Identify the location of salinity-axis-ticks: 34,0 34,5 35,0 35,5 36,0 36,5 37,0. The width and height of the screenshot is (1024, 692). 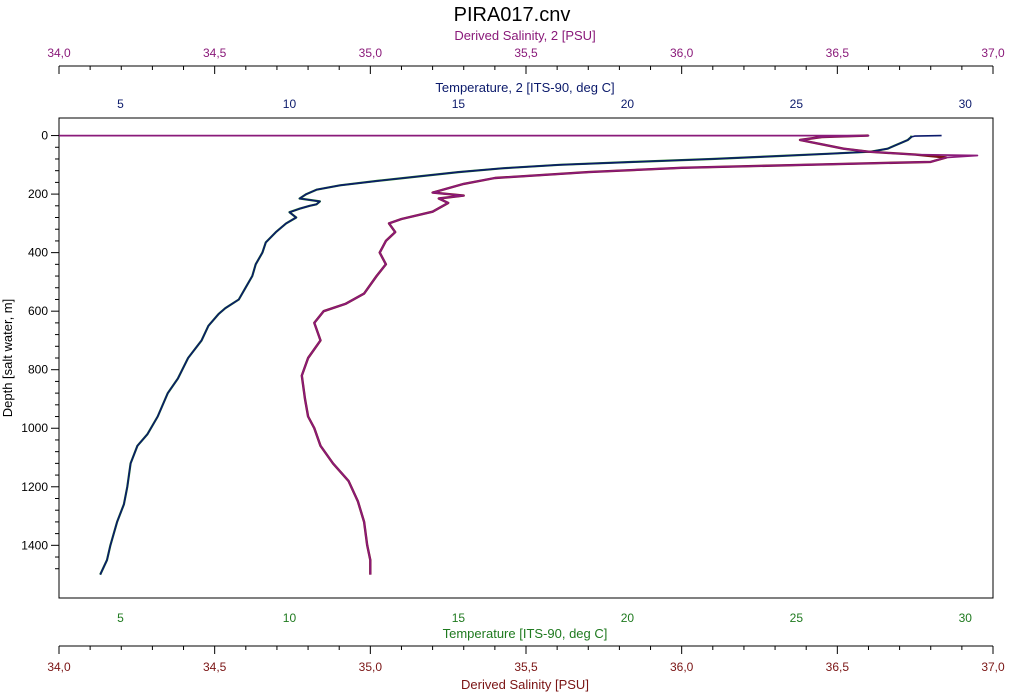
(526, 660).